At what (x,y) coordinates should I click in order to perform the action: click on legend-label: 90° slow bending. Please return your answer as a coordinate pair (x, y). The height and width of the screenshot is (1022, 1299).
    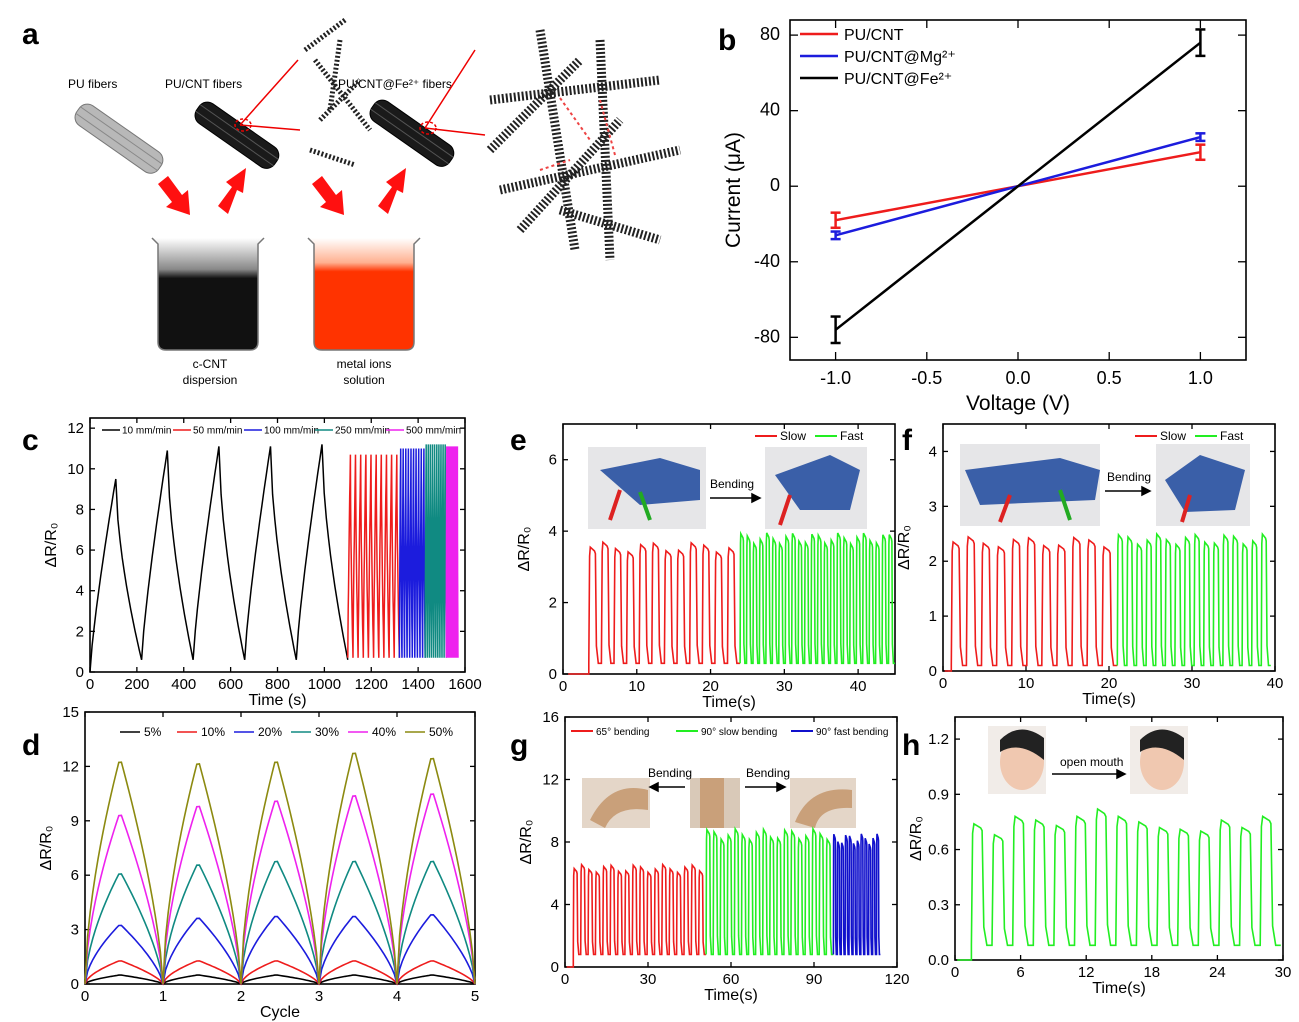
    Looking at the image, I should click on (739, 732).